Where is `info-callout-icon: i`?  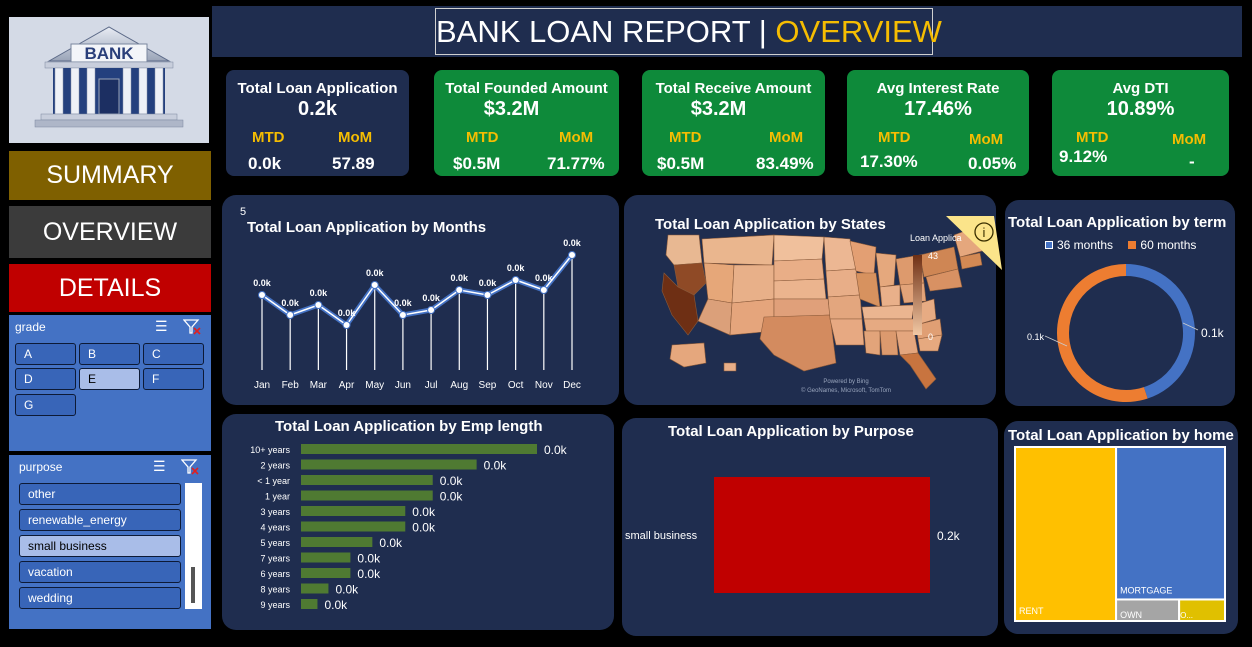
info-callout-icon: i is located at coordinates (974, 244).